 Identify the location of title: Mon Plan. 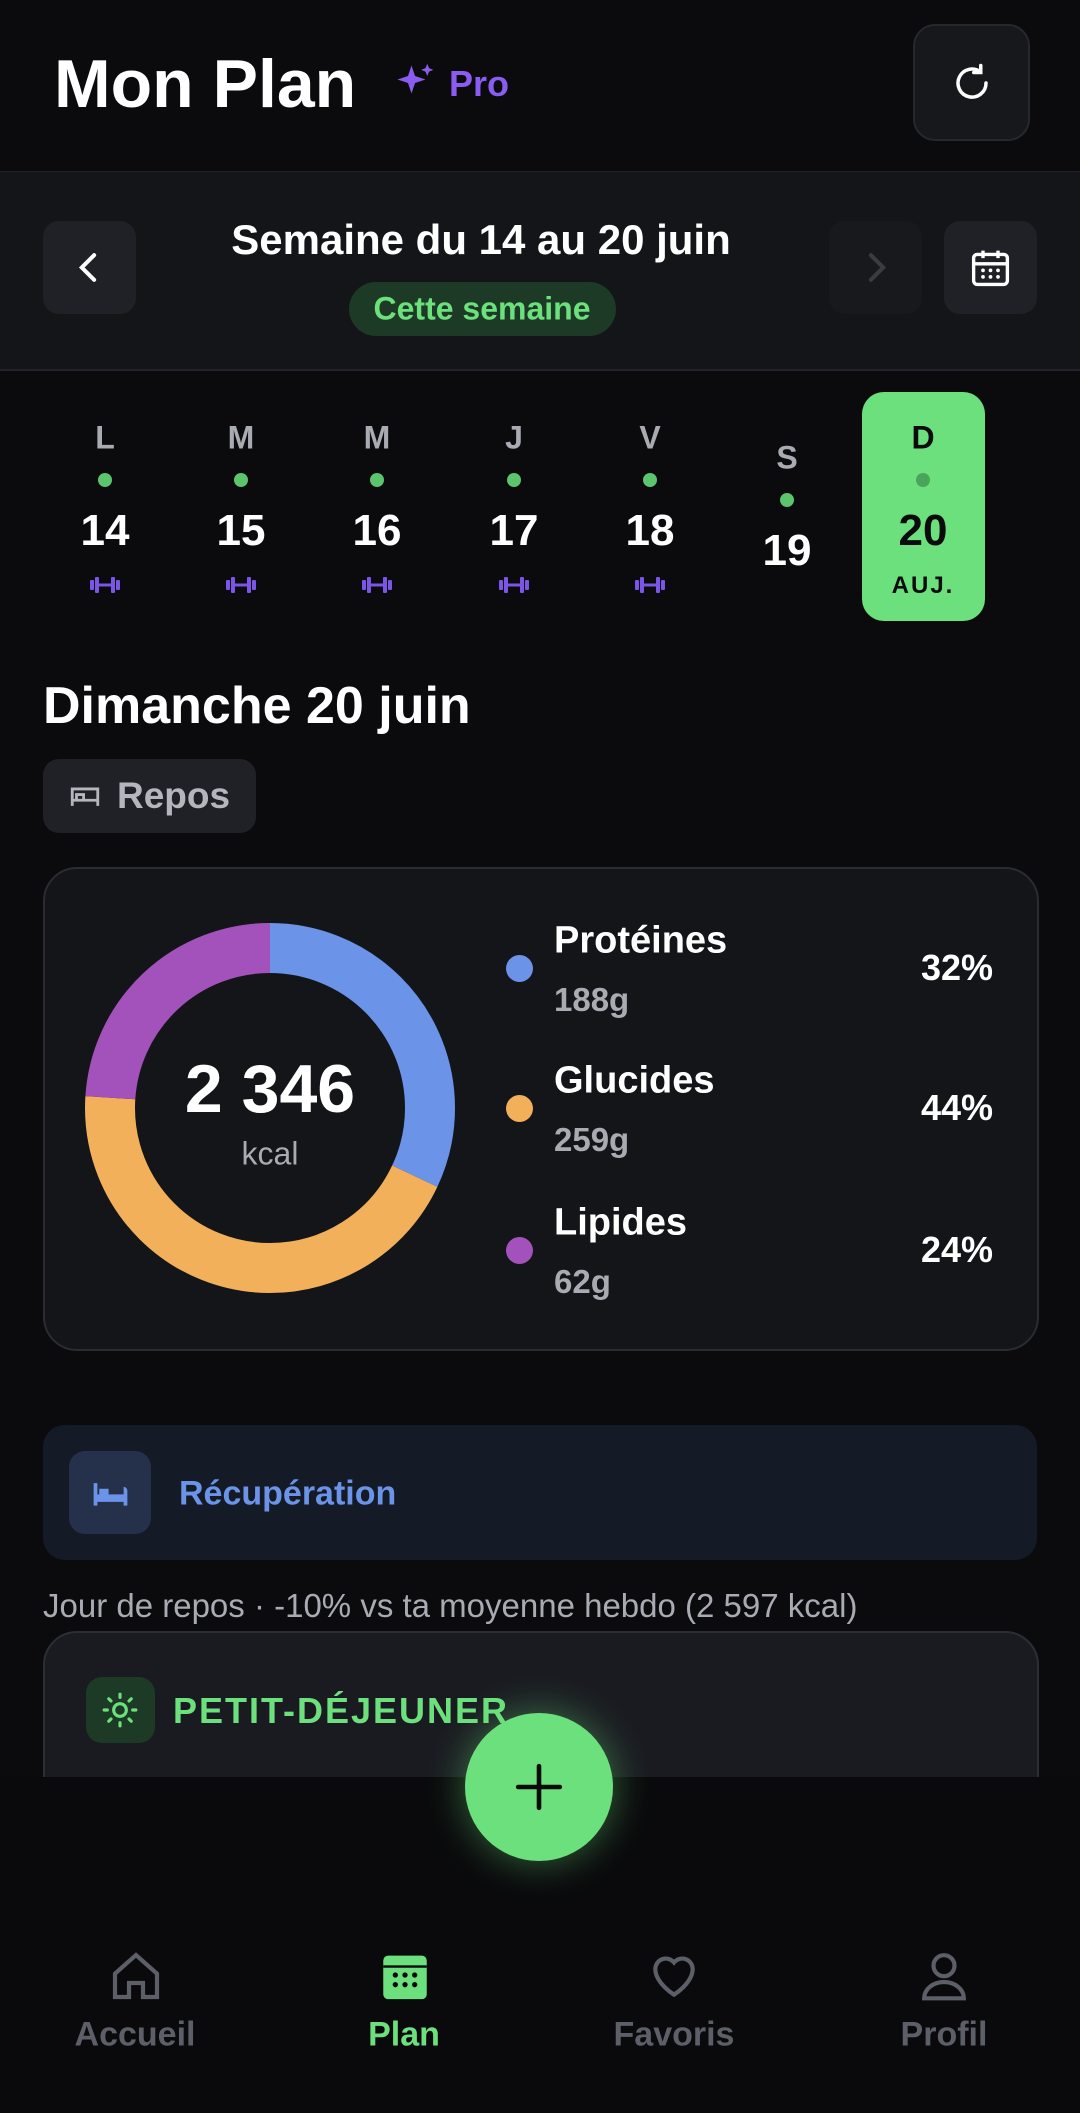
(205, 84).